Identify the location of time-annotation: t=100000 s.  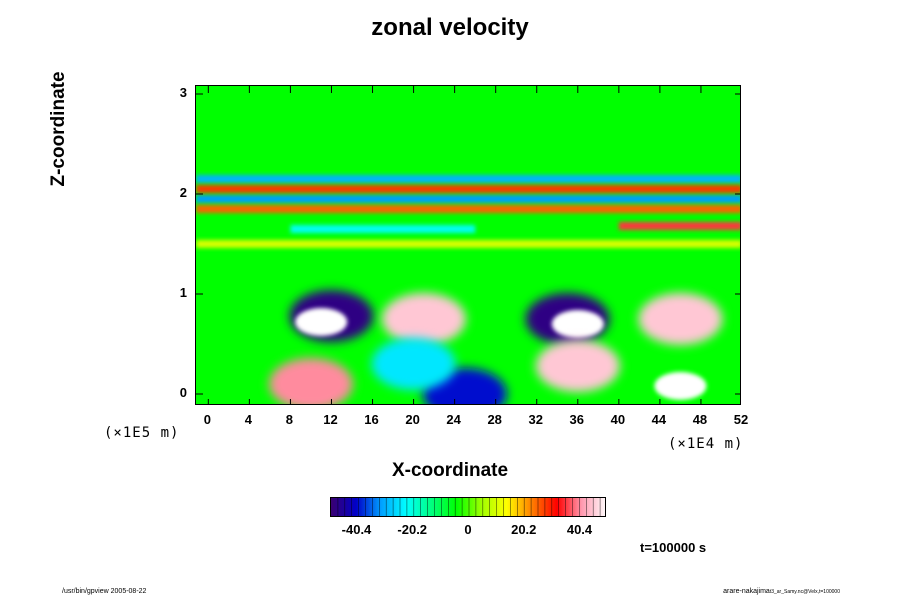
(673, 547).